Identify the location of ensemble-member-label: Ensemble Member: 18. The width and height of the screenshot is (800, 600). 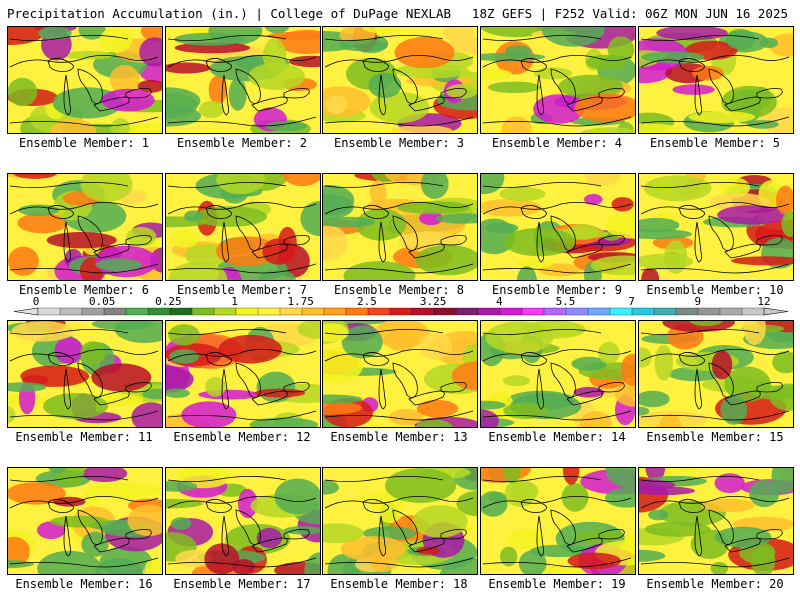
(399, 584).